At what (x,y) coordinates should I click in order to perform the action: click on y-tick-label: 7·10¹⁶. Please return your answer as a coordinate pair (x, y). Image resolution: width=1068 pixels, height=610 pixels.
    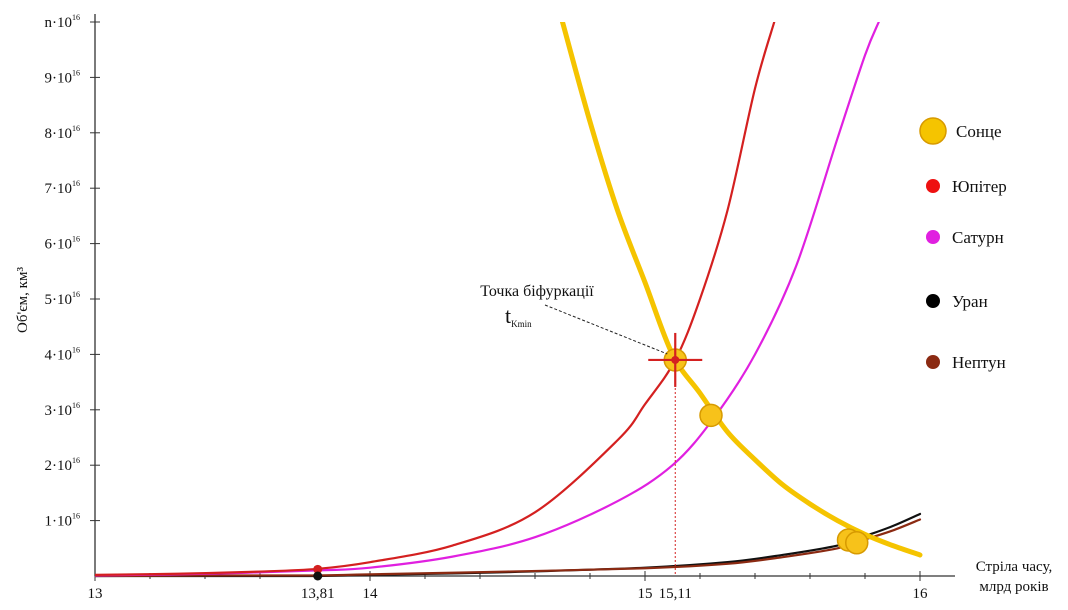
    Looking at the image, I should click on (63, 188).